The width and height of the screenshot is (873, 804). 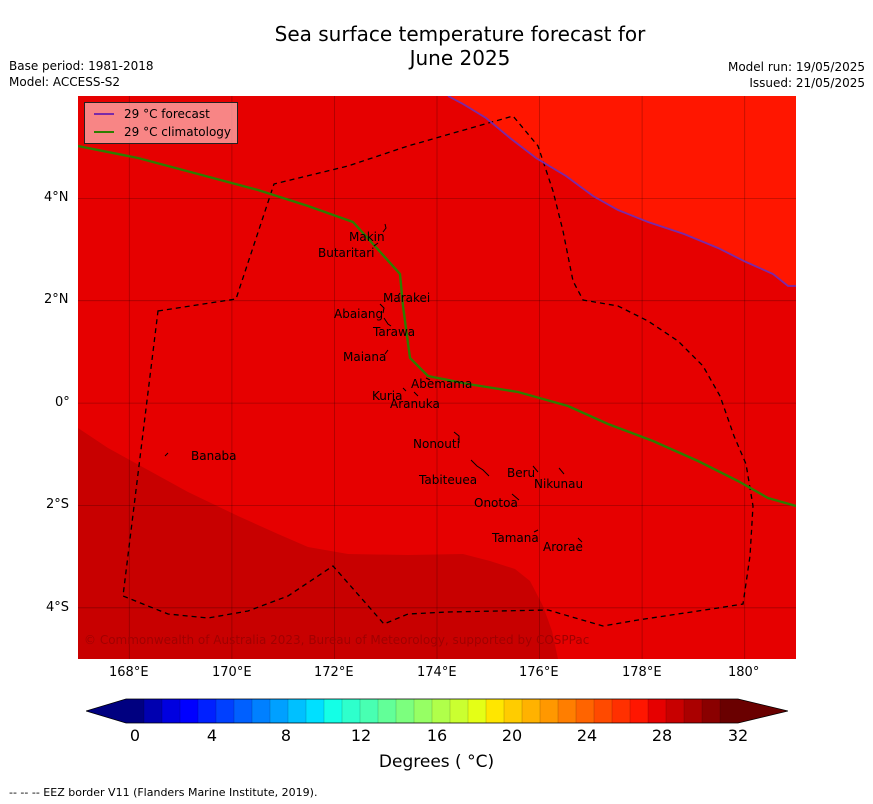 What do you see at coordinates (135, 735) in the screenshot?
I see `colorbar-tick-0: 0` at bounding box center [135, 735].